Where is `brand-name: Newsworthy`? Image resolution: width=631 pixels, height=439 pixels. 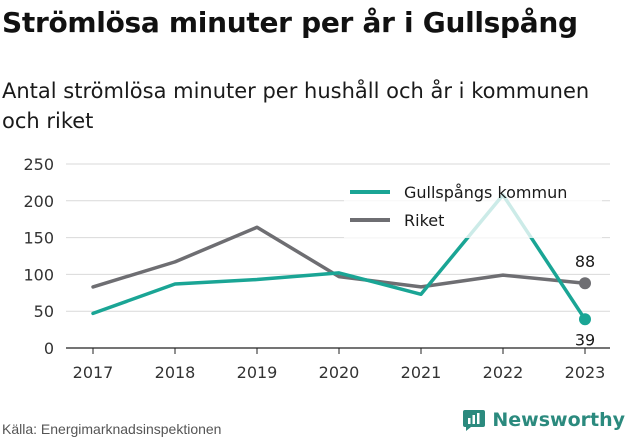 brand-name: Newsworthy is located at coordinates (558, 420).